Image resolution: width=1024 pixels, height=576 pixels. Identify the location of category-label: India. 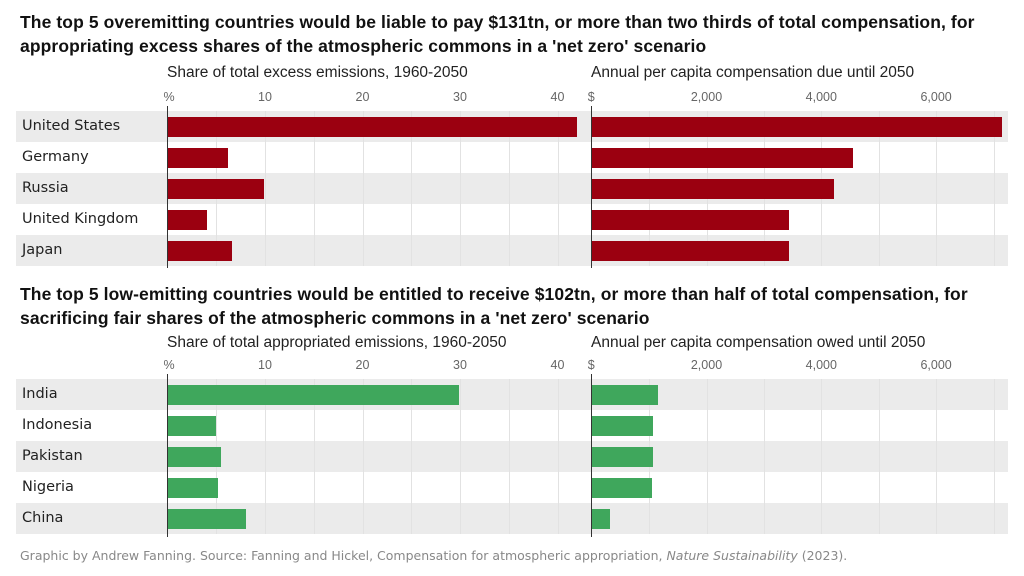
(40, 394).